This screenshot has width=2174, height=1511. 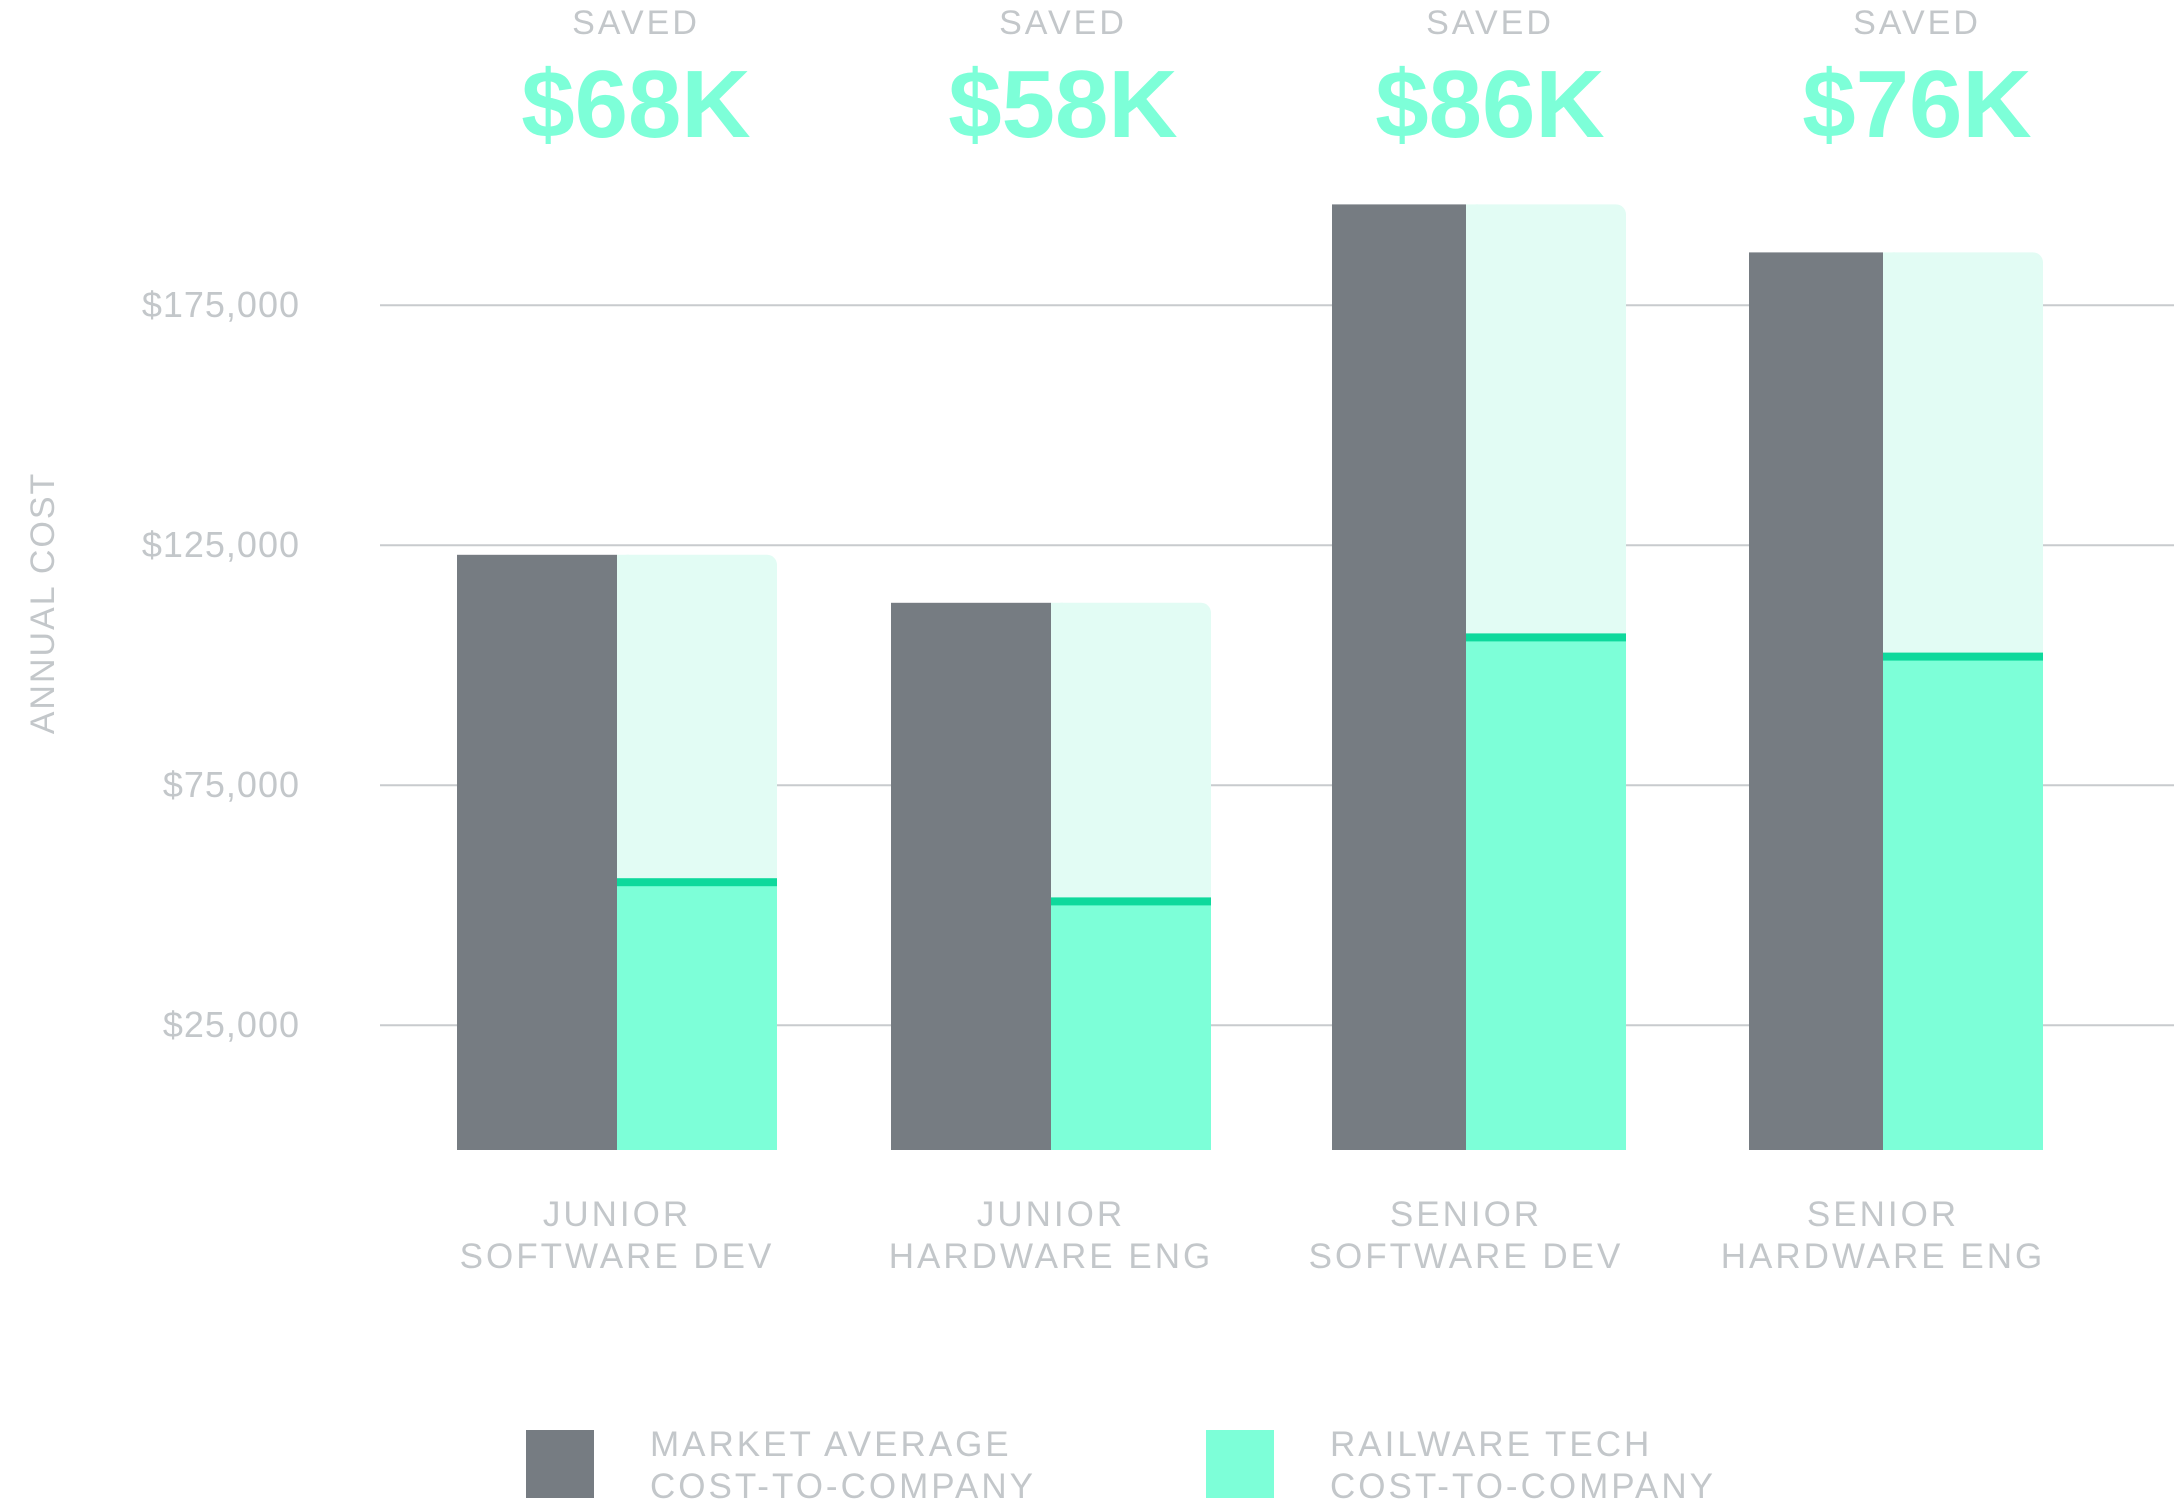 What do you see at coordinates (1917, 104) in the screenshot?
I see `saved-amount: $76K` at bounding box center [1917, 104].